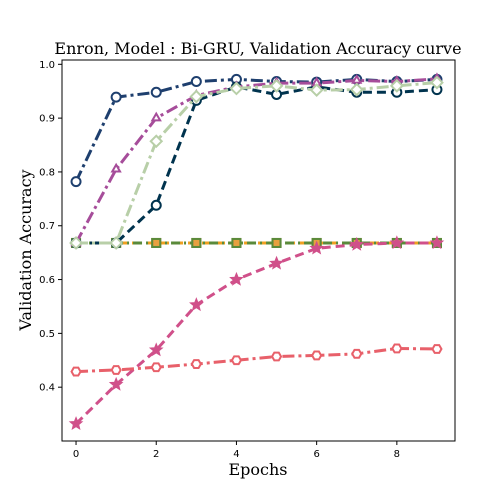 The width and height of the screenshot is (504, 504). I want to click on x-tick-label: 4, so click(236, 454).